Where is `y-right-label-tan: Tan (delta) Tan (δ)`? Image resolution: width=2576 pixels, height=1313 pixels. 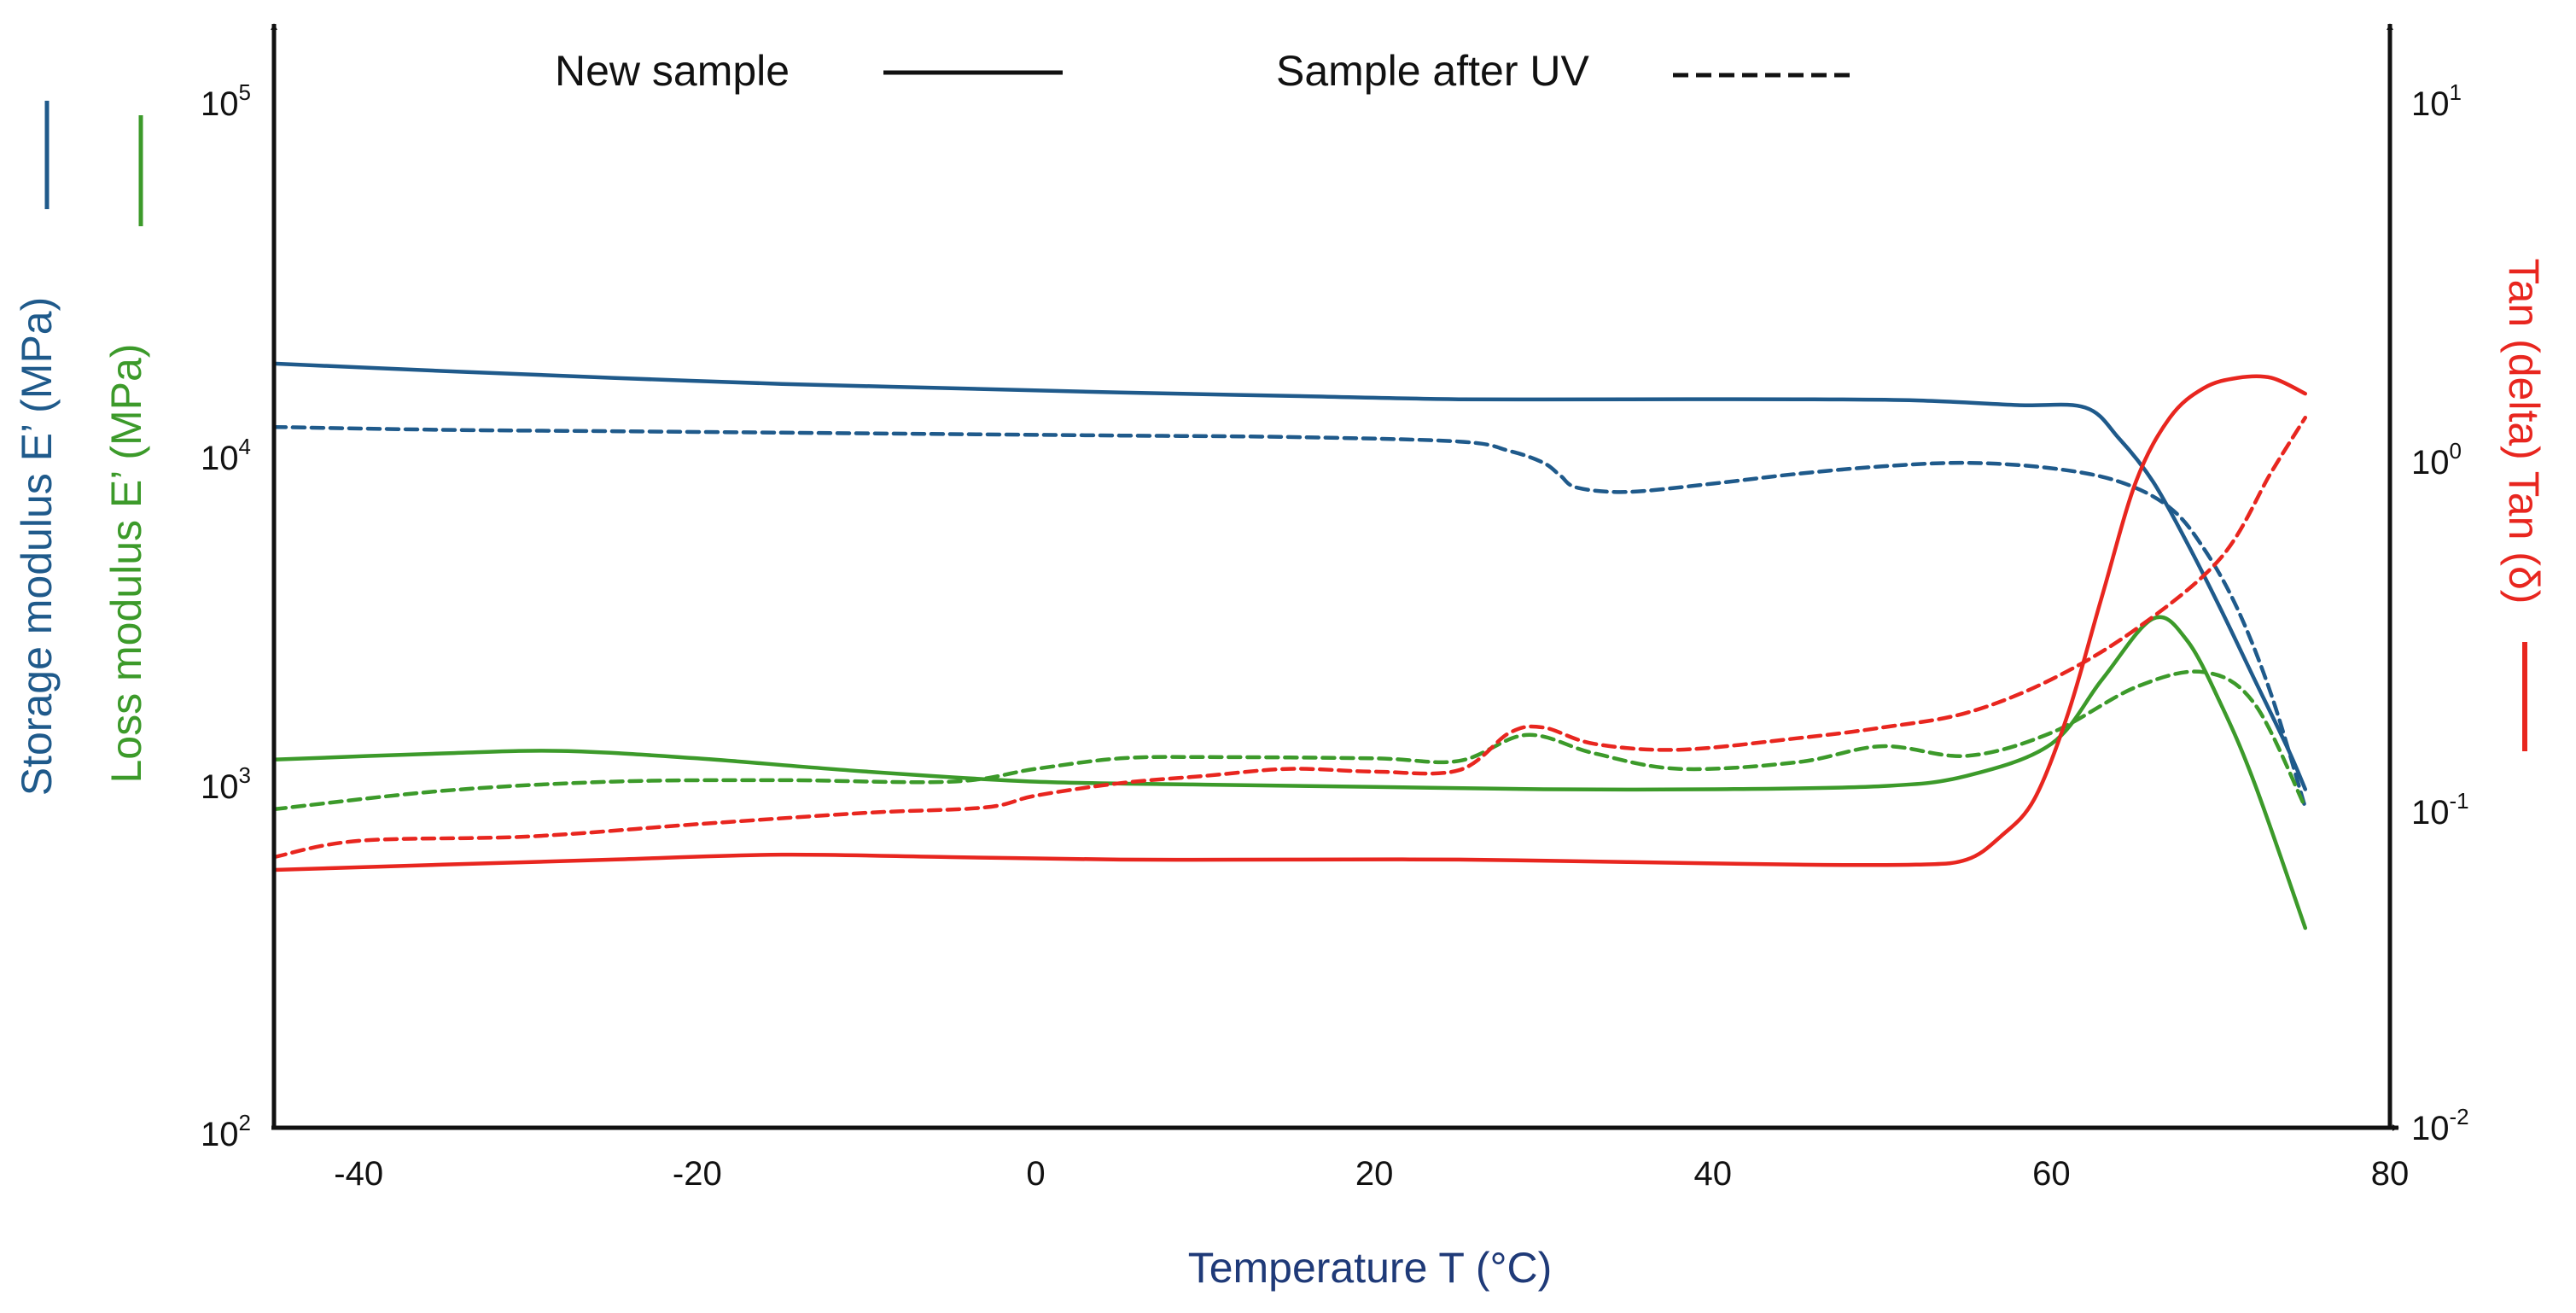
y-right-label-tan: Tan (delta) Tan (δ) is located at coordinates (2524, 431).